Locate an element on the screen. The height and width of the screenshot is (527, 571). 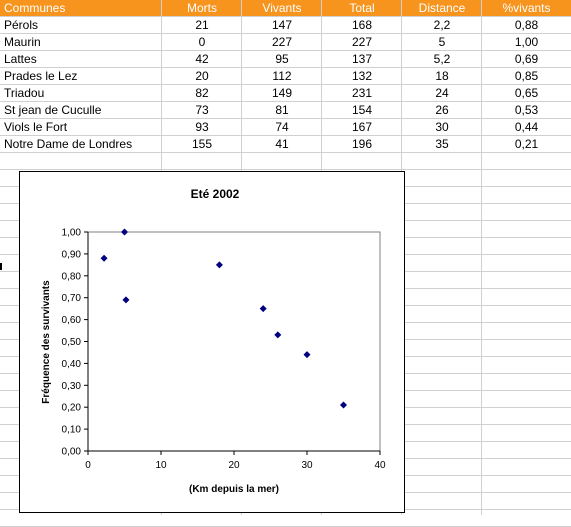
row-marker is located at coordinates (1, 266).